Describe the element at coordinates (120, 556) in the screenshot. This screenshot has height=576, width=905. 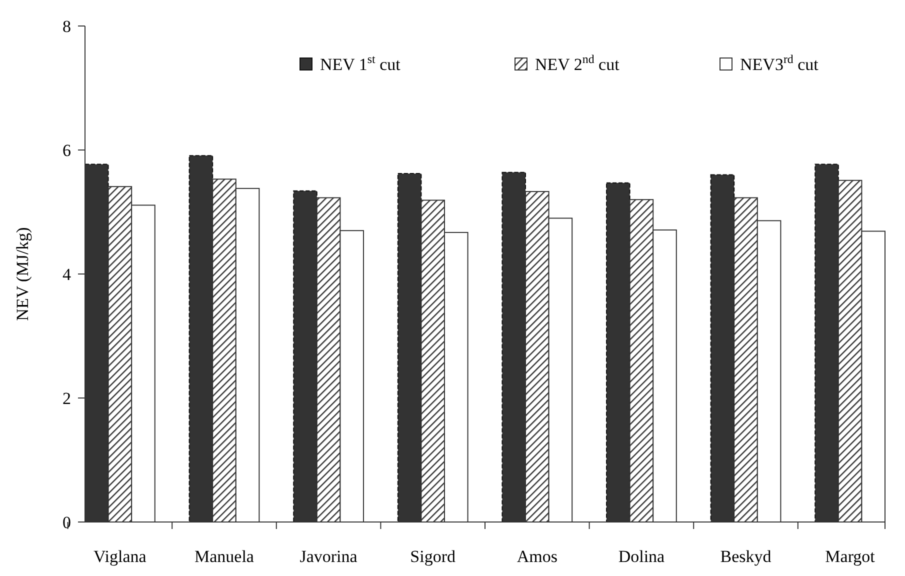
I see `x-tick-label: Viglana` at that location.